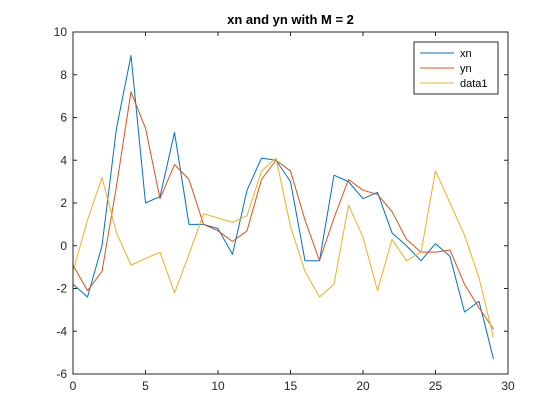 The image size is (560, 420). I want to click on y-tick-label: 8, so click(63, 75).